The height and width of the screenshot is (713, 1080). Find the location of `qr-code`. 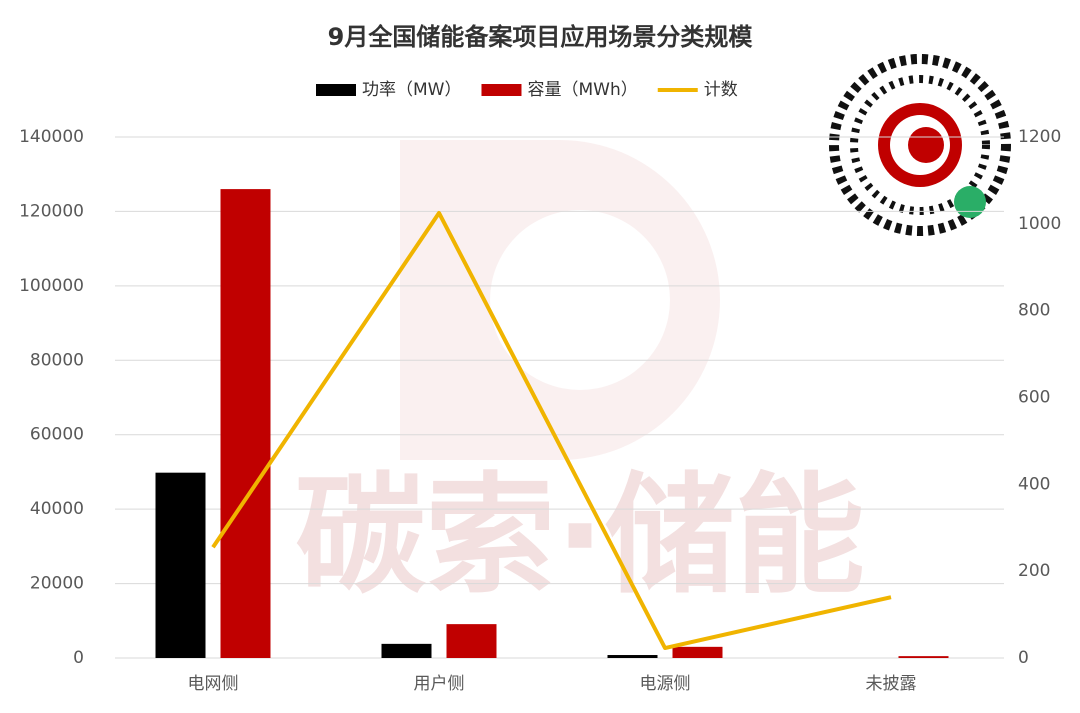

qr-code is located at coordinates (920, 145).